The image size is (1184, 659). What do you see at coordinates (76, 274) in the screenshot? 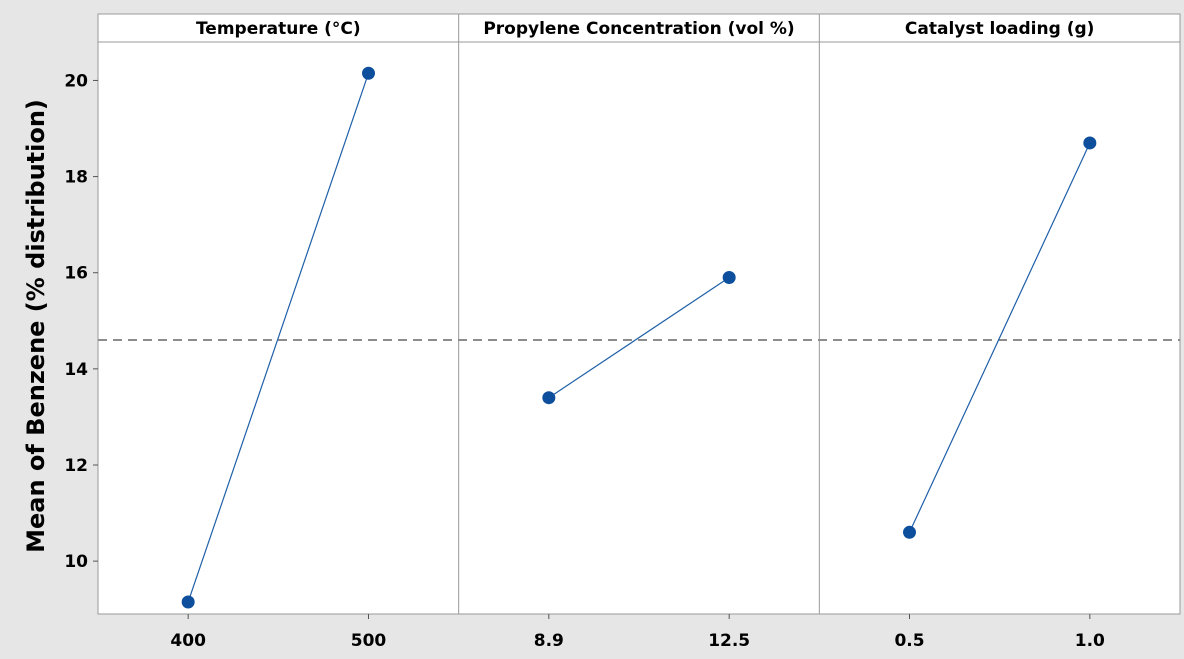
I see `y-tick-label: 16` at bounding box center [76, 274].